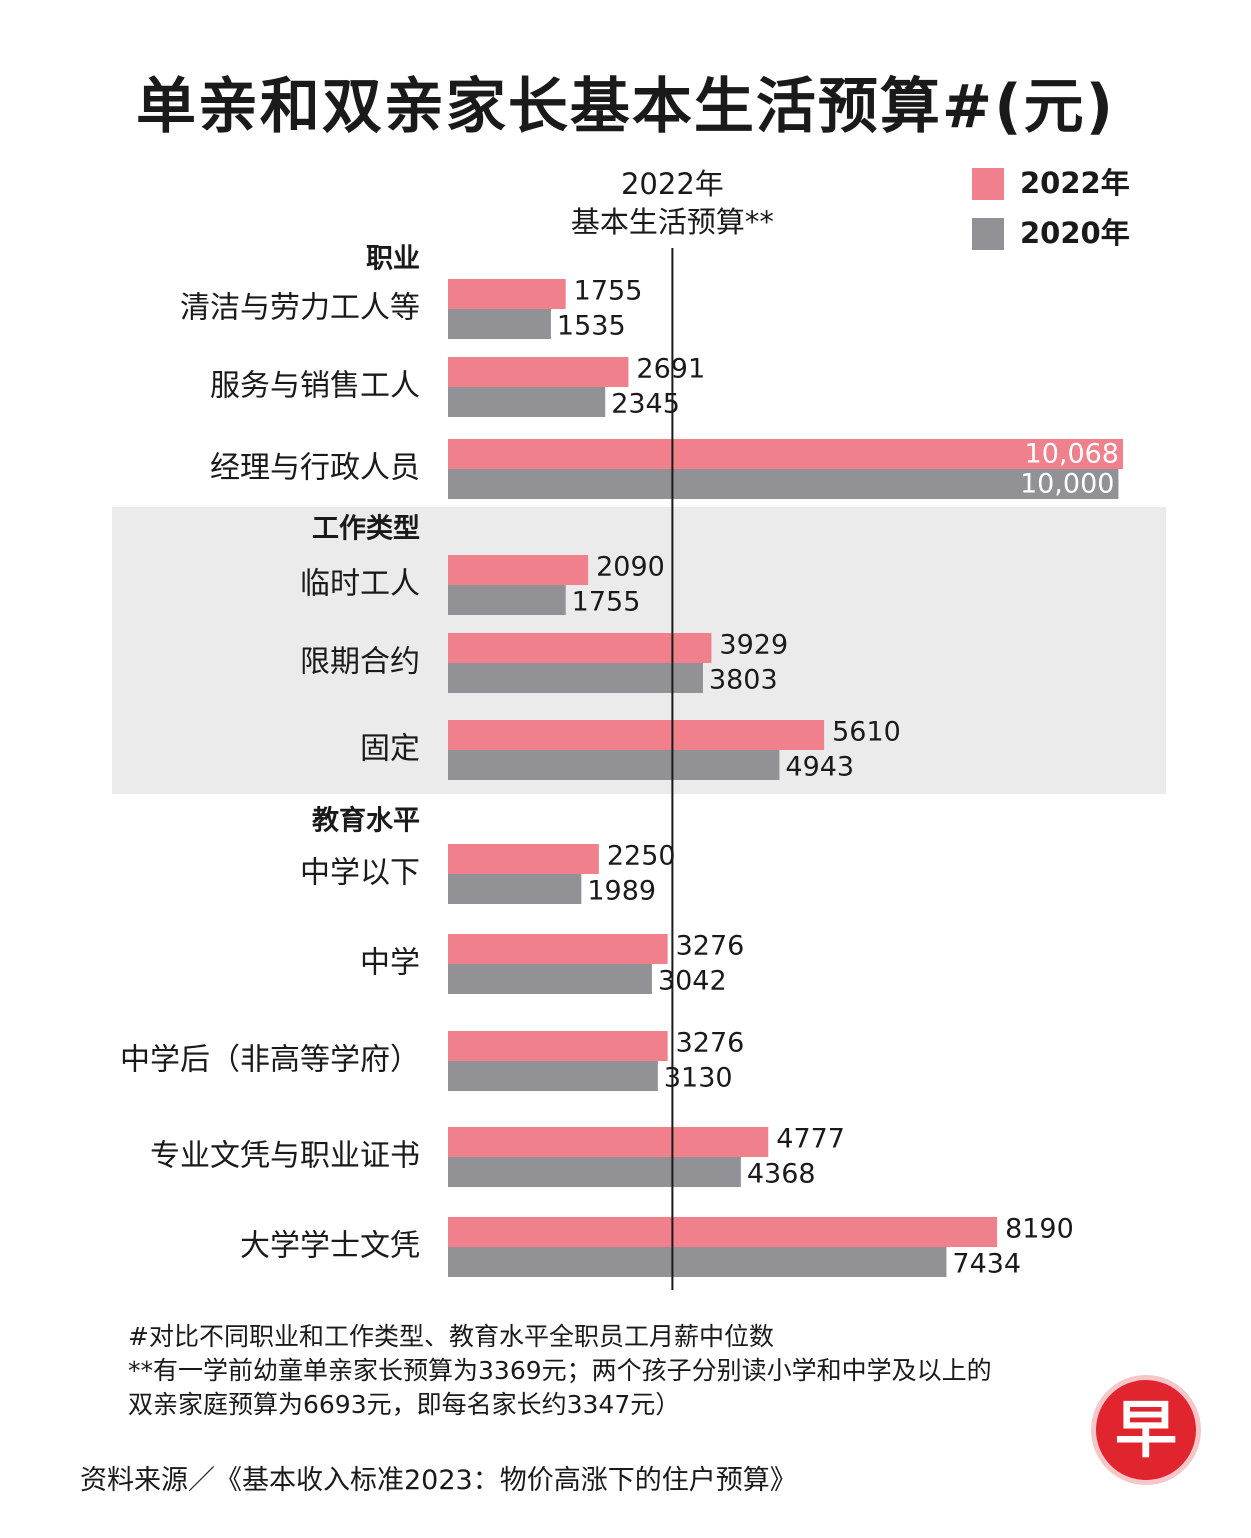  Describe the element at coordinates (560, 1370) in the screenshot. I see `footnote-2: **有一学前幼童单亲家长预算为3369元；两个孩子分别读小学和中学及以上的` at that location.